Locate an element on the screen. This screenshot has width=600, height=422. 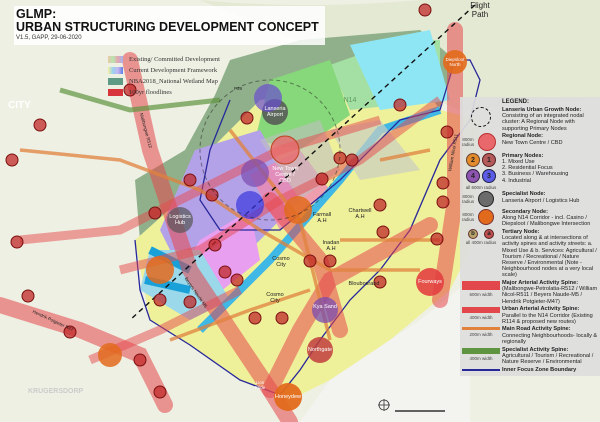
specialist-node is located at coordinates (180, 220).